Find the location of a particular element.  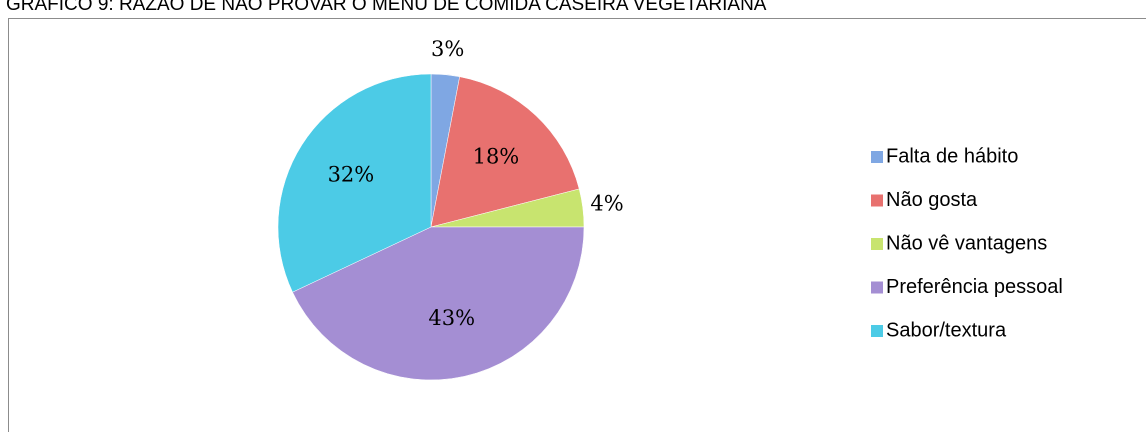

legend-label: Preferência pessoal is located at coordinates (974, 287).